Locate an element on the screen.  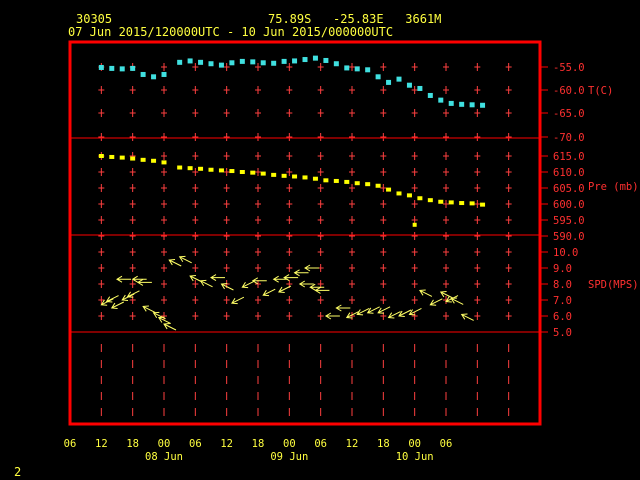
pressure-outlier is located at coordinates (414, 224).